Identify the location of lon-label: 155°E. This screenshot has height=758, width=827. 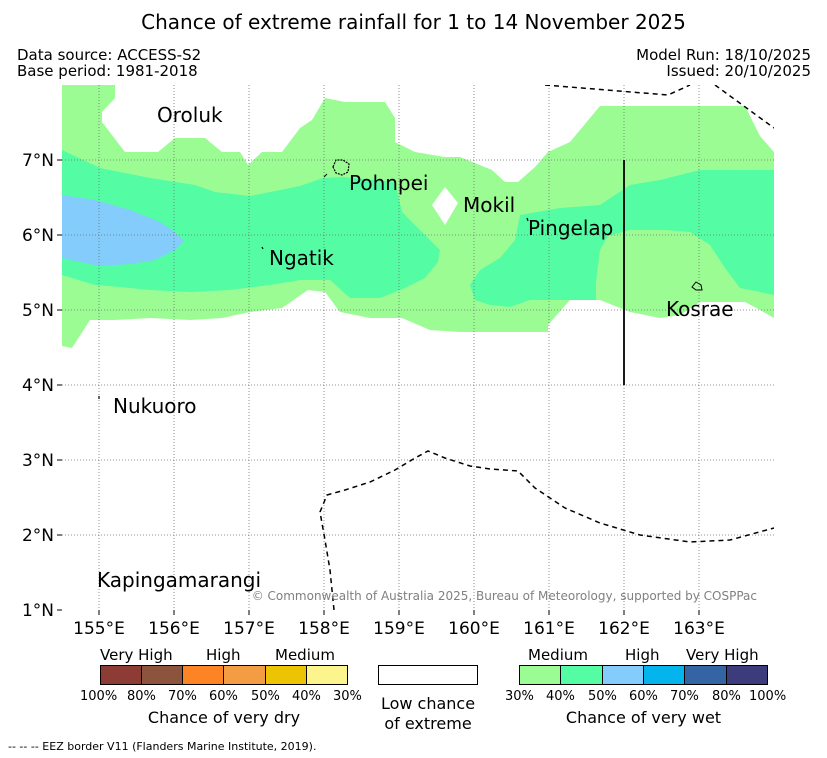
(99, 629).